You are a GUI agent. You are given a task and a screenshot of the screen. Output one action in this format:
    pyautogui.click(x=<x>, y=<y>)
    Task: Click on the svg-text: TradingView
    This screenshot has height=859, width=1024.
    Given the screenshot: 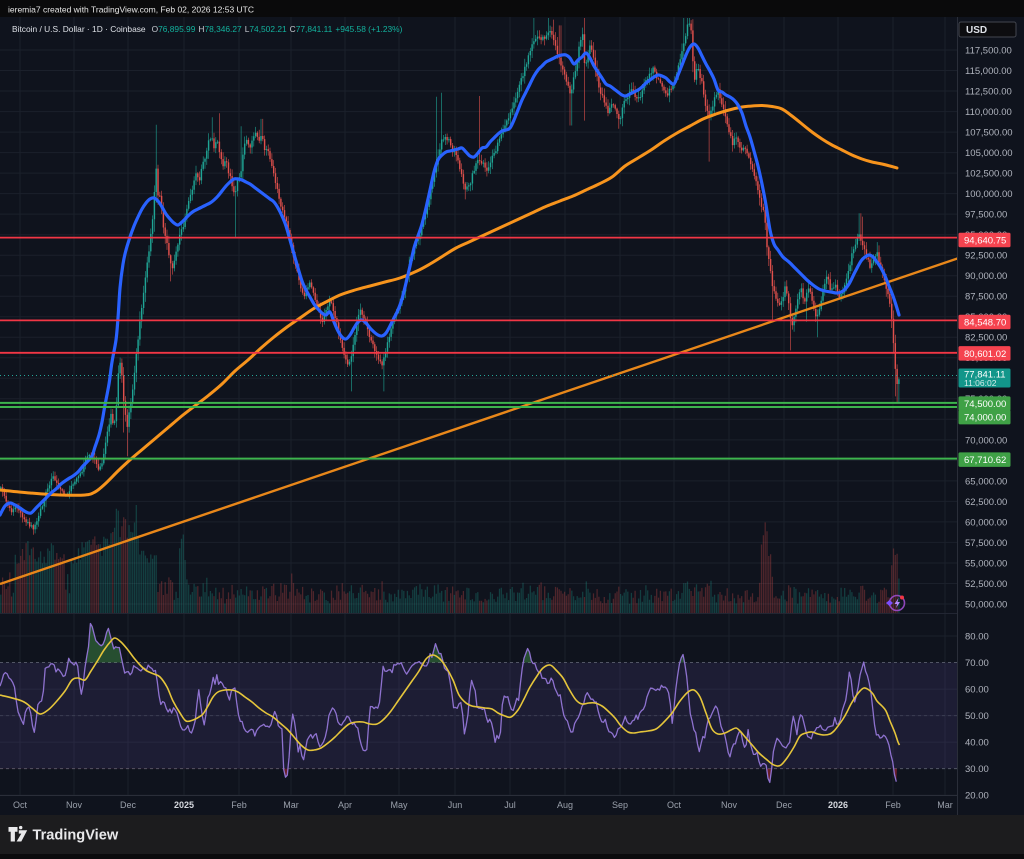 What is the action you would take?
    pyautogui.click(x=76, y=836)
    